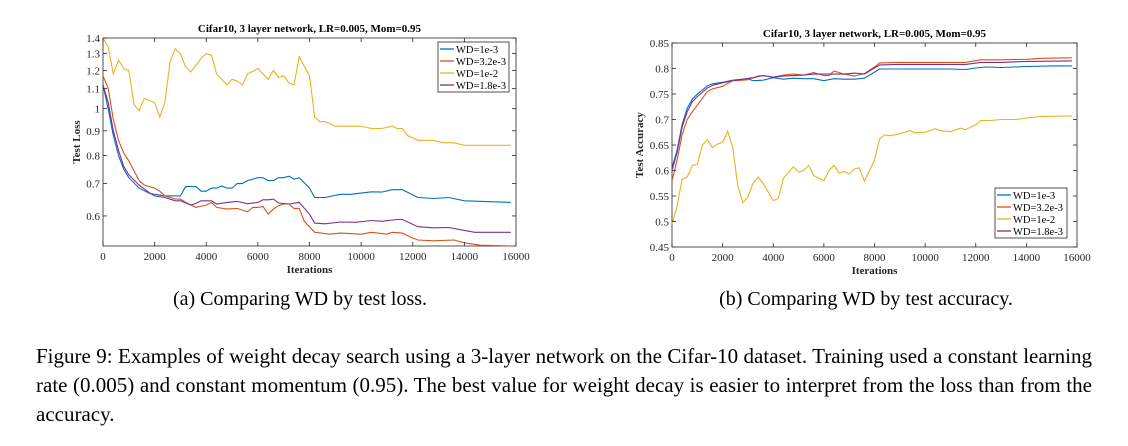 Image resolution: width=1128 pixels, height=446 pixels. Describe the element at coordinates (866, 299) in the screenshot. I see `subcaption-b: (b) Comparing WD by test accuracy.` at that location.